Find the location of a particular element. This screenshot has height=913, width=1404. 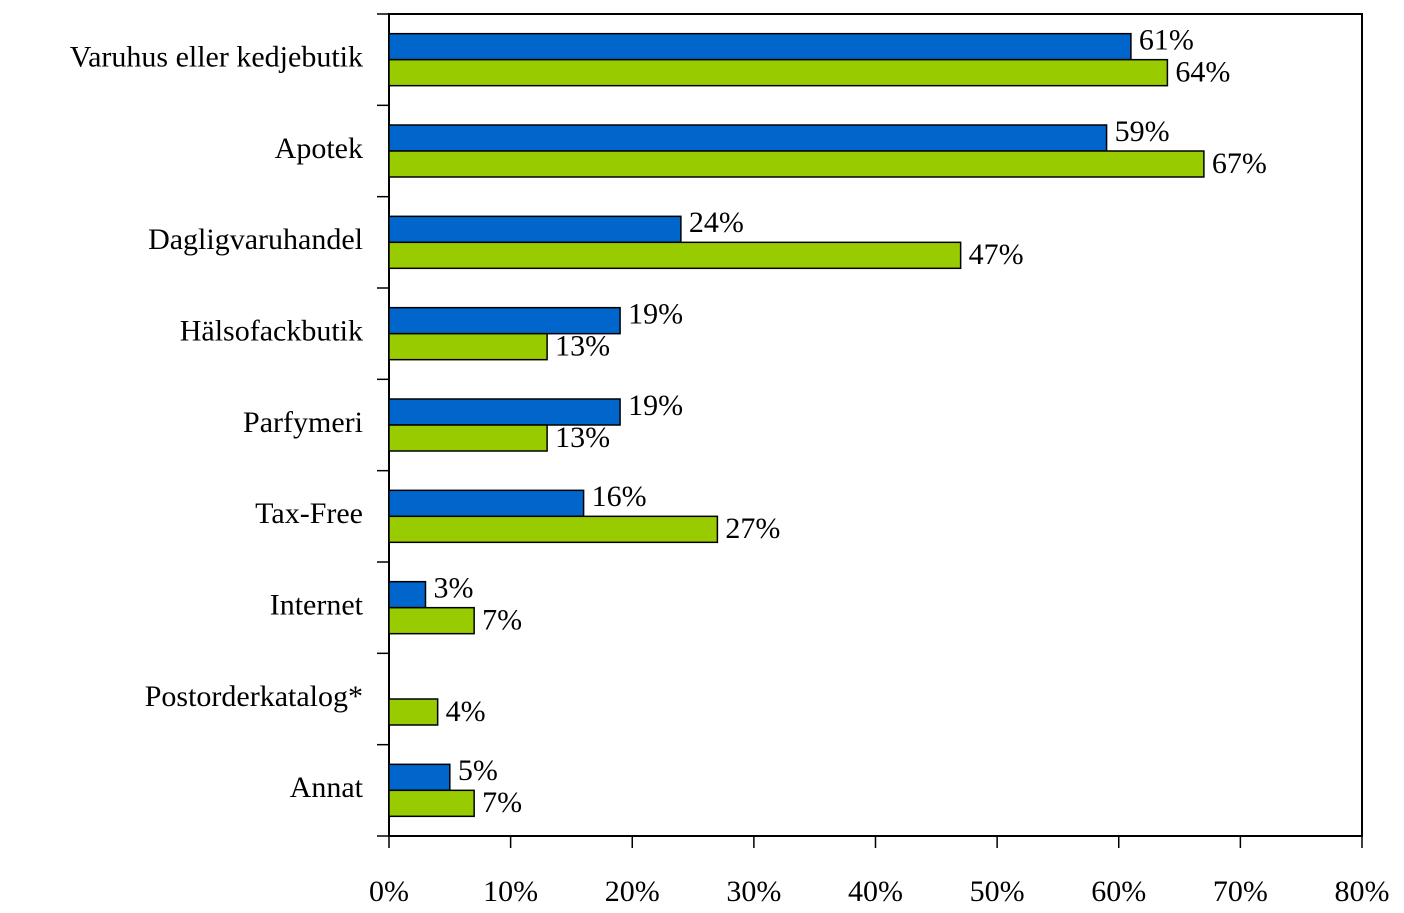

y-tick-label: Varuhus eller kedjebutik is located at coordinates (216, 57).